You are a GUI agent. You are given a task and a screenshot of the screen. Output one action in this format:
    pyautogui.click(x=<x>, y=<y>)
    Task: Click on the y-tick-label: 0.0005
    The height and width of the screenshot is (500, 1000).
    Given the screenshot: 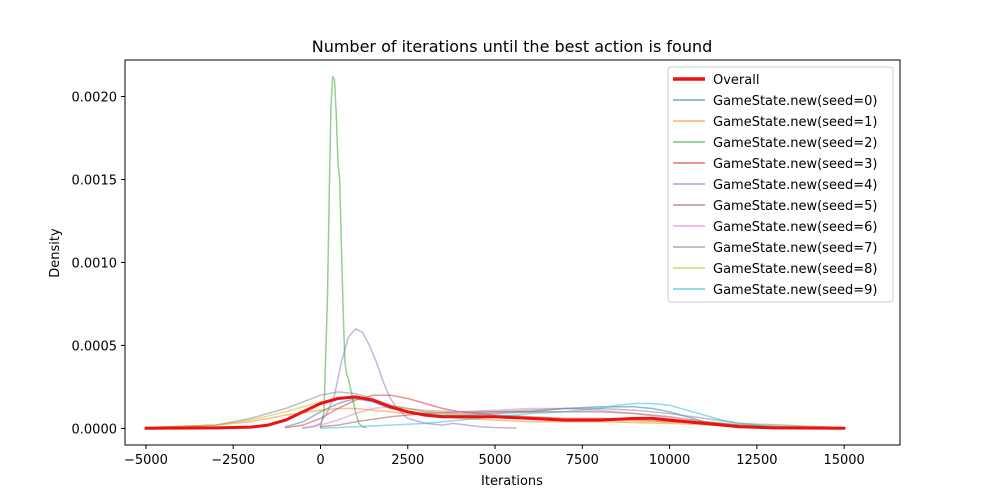 What is the action you would take?
    pyautogui.click(x=95, y=346)
    